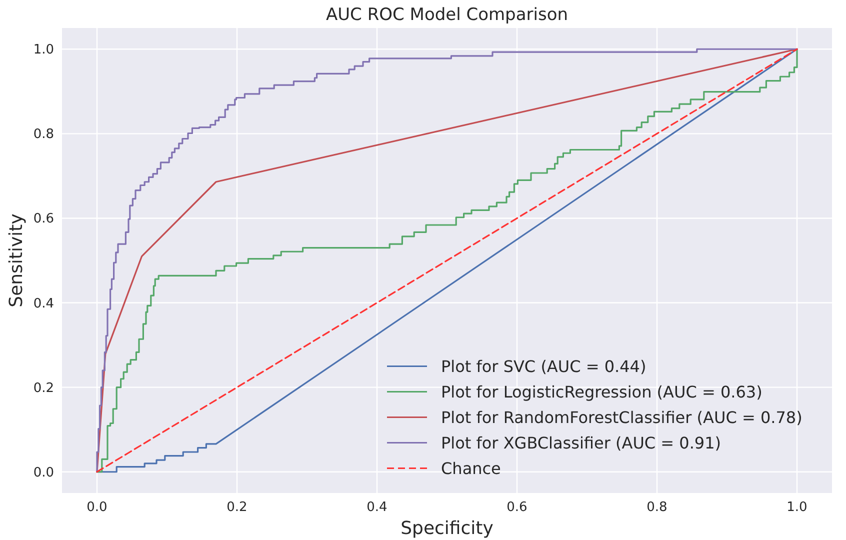 The image size is (846, 540). I want to click on y-tick-label: 0.6, so click(43, 219).